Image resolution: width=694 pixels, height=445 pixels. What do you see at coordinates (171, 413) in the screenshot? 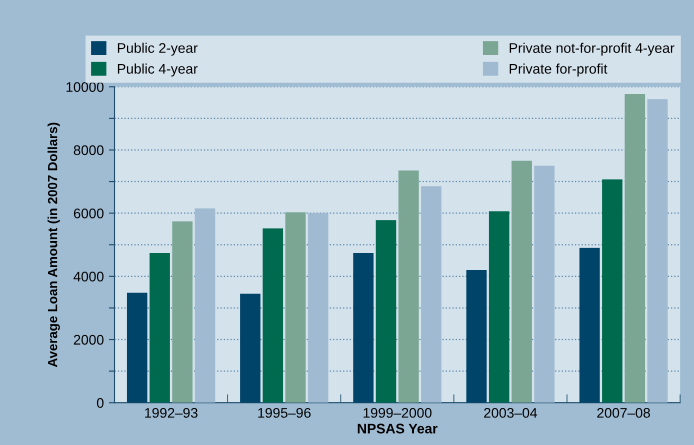
I see `x-tick-label: 1992–93` at bounding box center [171, 413].